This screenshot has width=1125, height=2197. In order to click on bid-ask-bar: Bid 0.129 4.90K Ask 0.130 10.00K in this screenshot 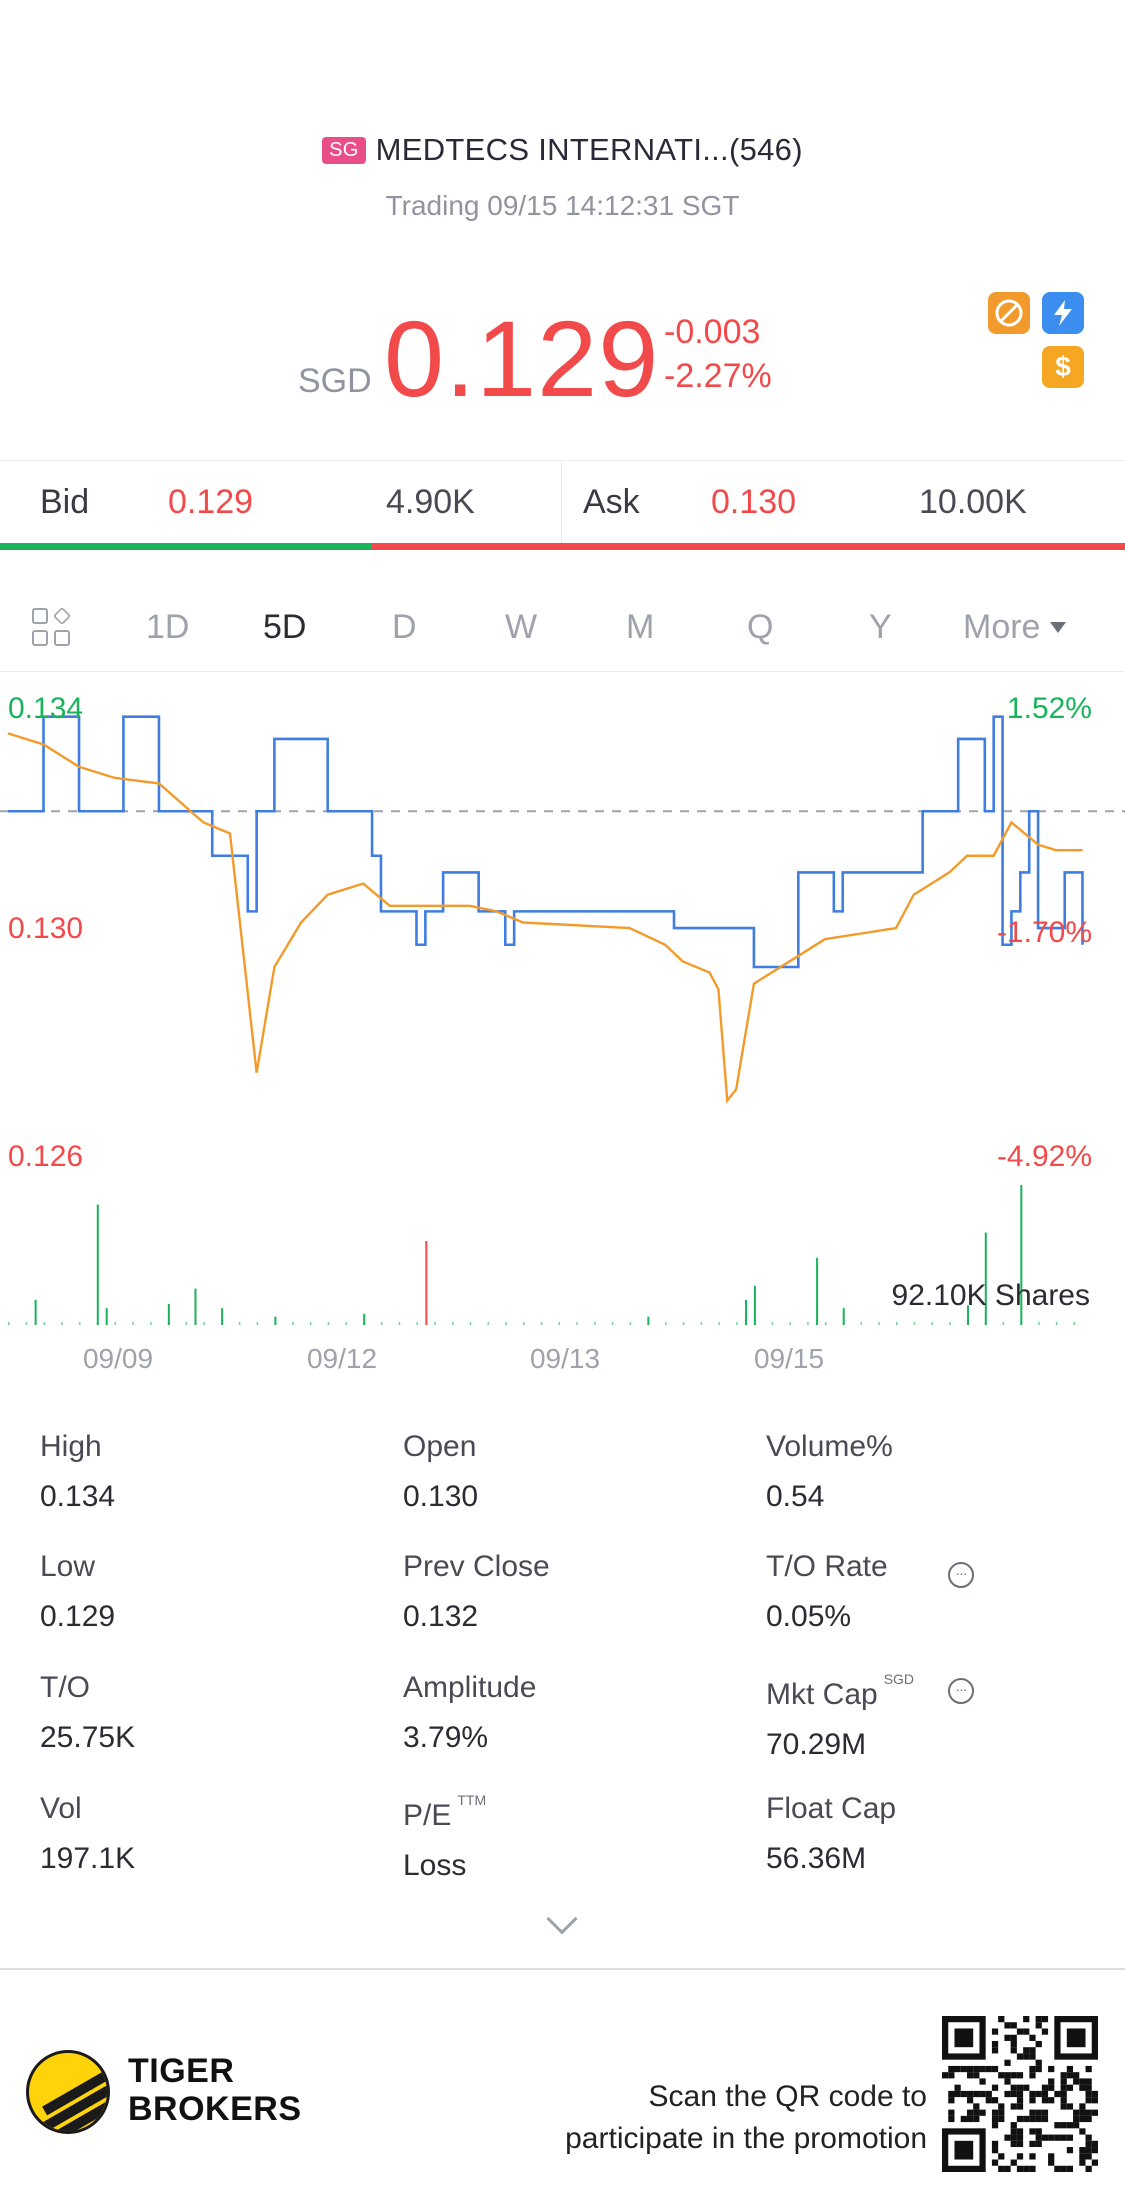, I will do `click(562, 503)`.